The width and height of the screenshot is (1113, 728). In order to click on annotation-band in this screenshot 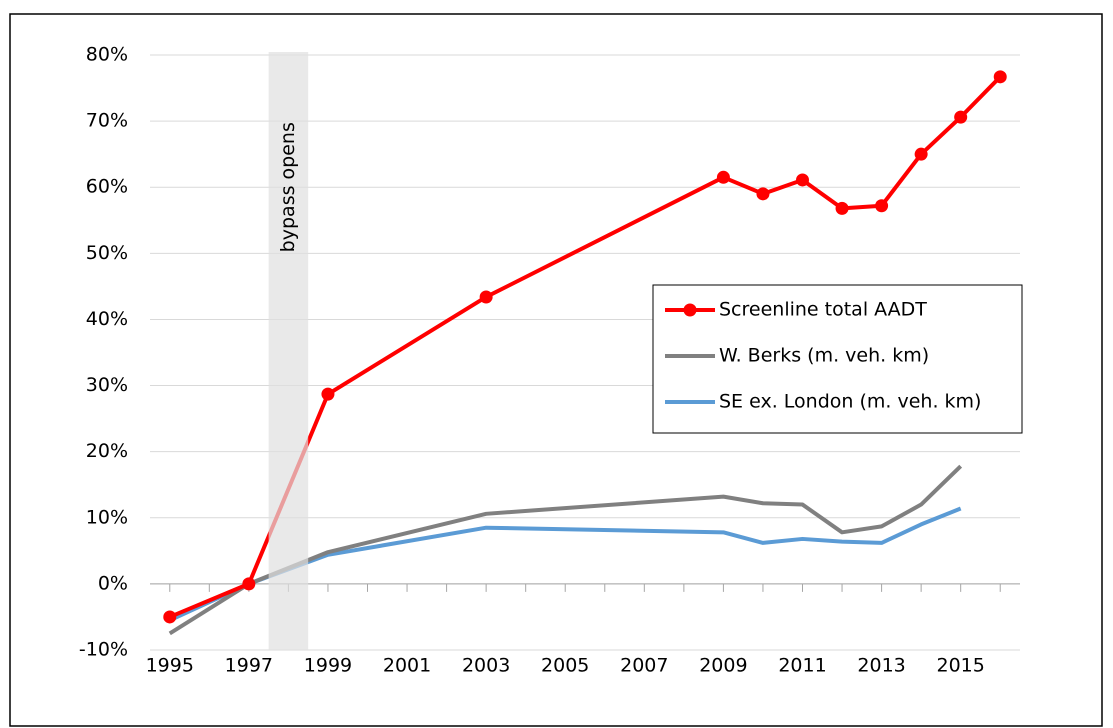, I will do `click(288, 351)`.